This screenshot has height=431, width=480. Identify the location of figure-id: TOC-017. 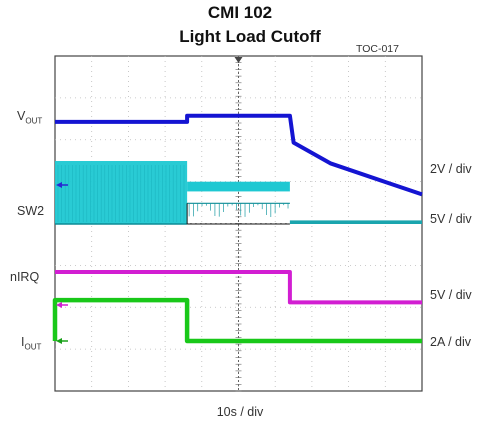
(377, 49).